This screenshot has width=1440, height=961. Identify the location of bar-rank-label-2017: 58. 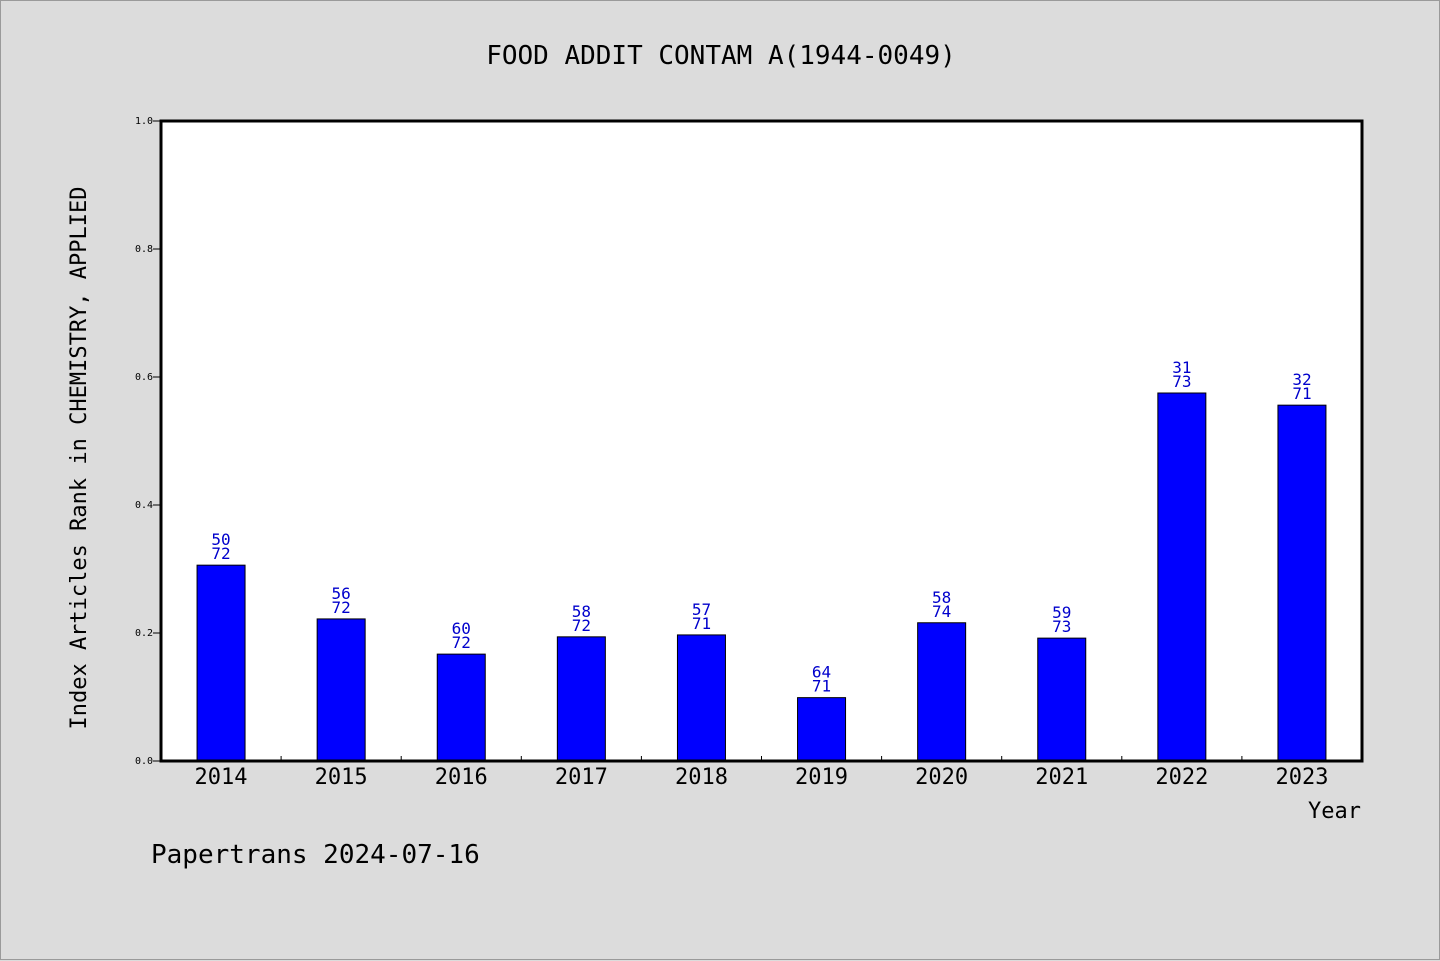
(581, 611).